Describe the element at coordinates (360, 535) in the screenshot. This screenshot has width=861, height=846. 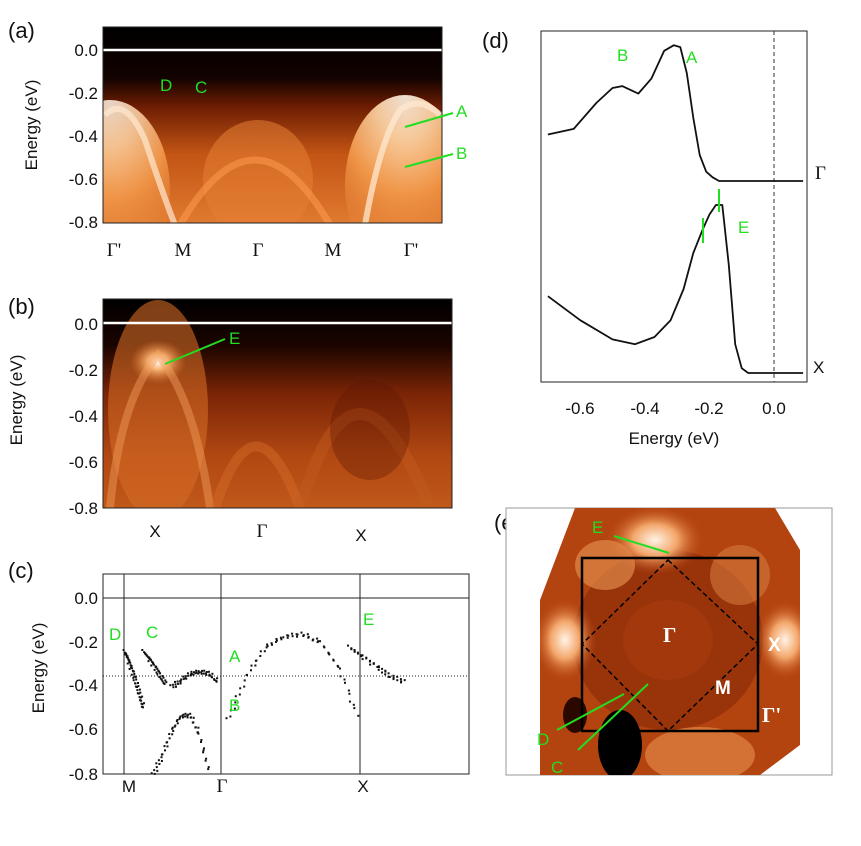
I see `xtick: X` at that location.